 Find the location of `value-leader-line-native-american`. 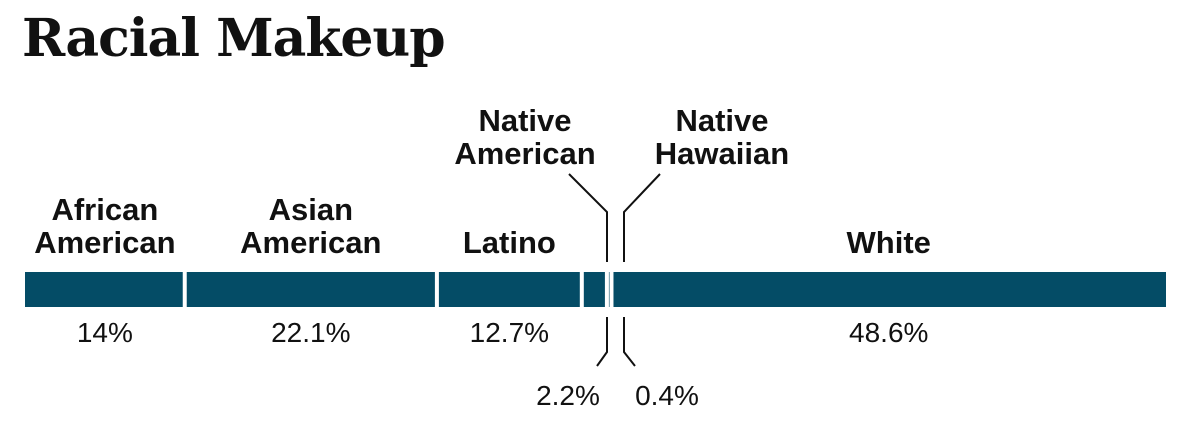

value-leader-line-native-american is located at coordinates (602, 342).